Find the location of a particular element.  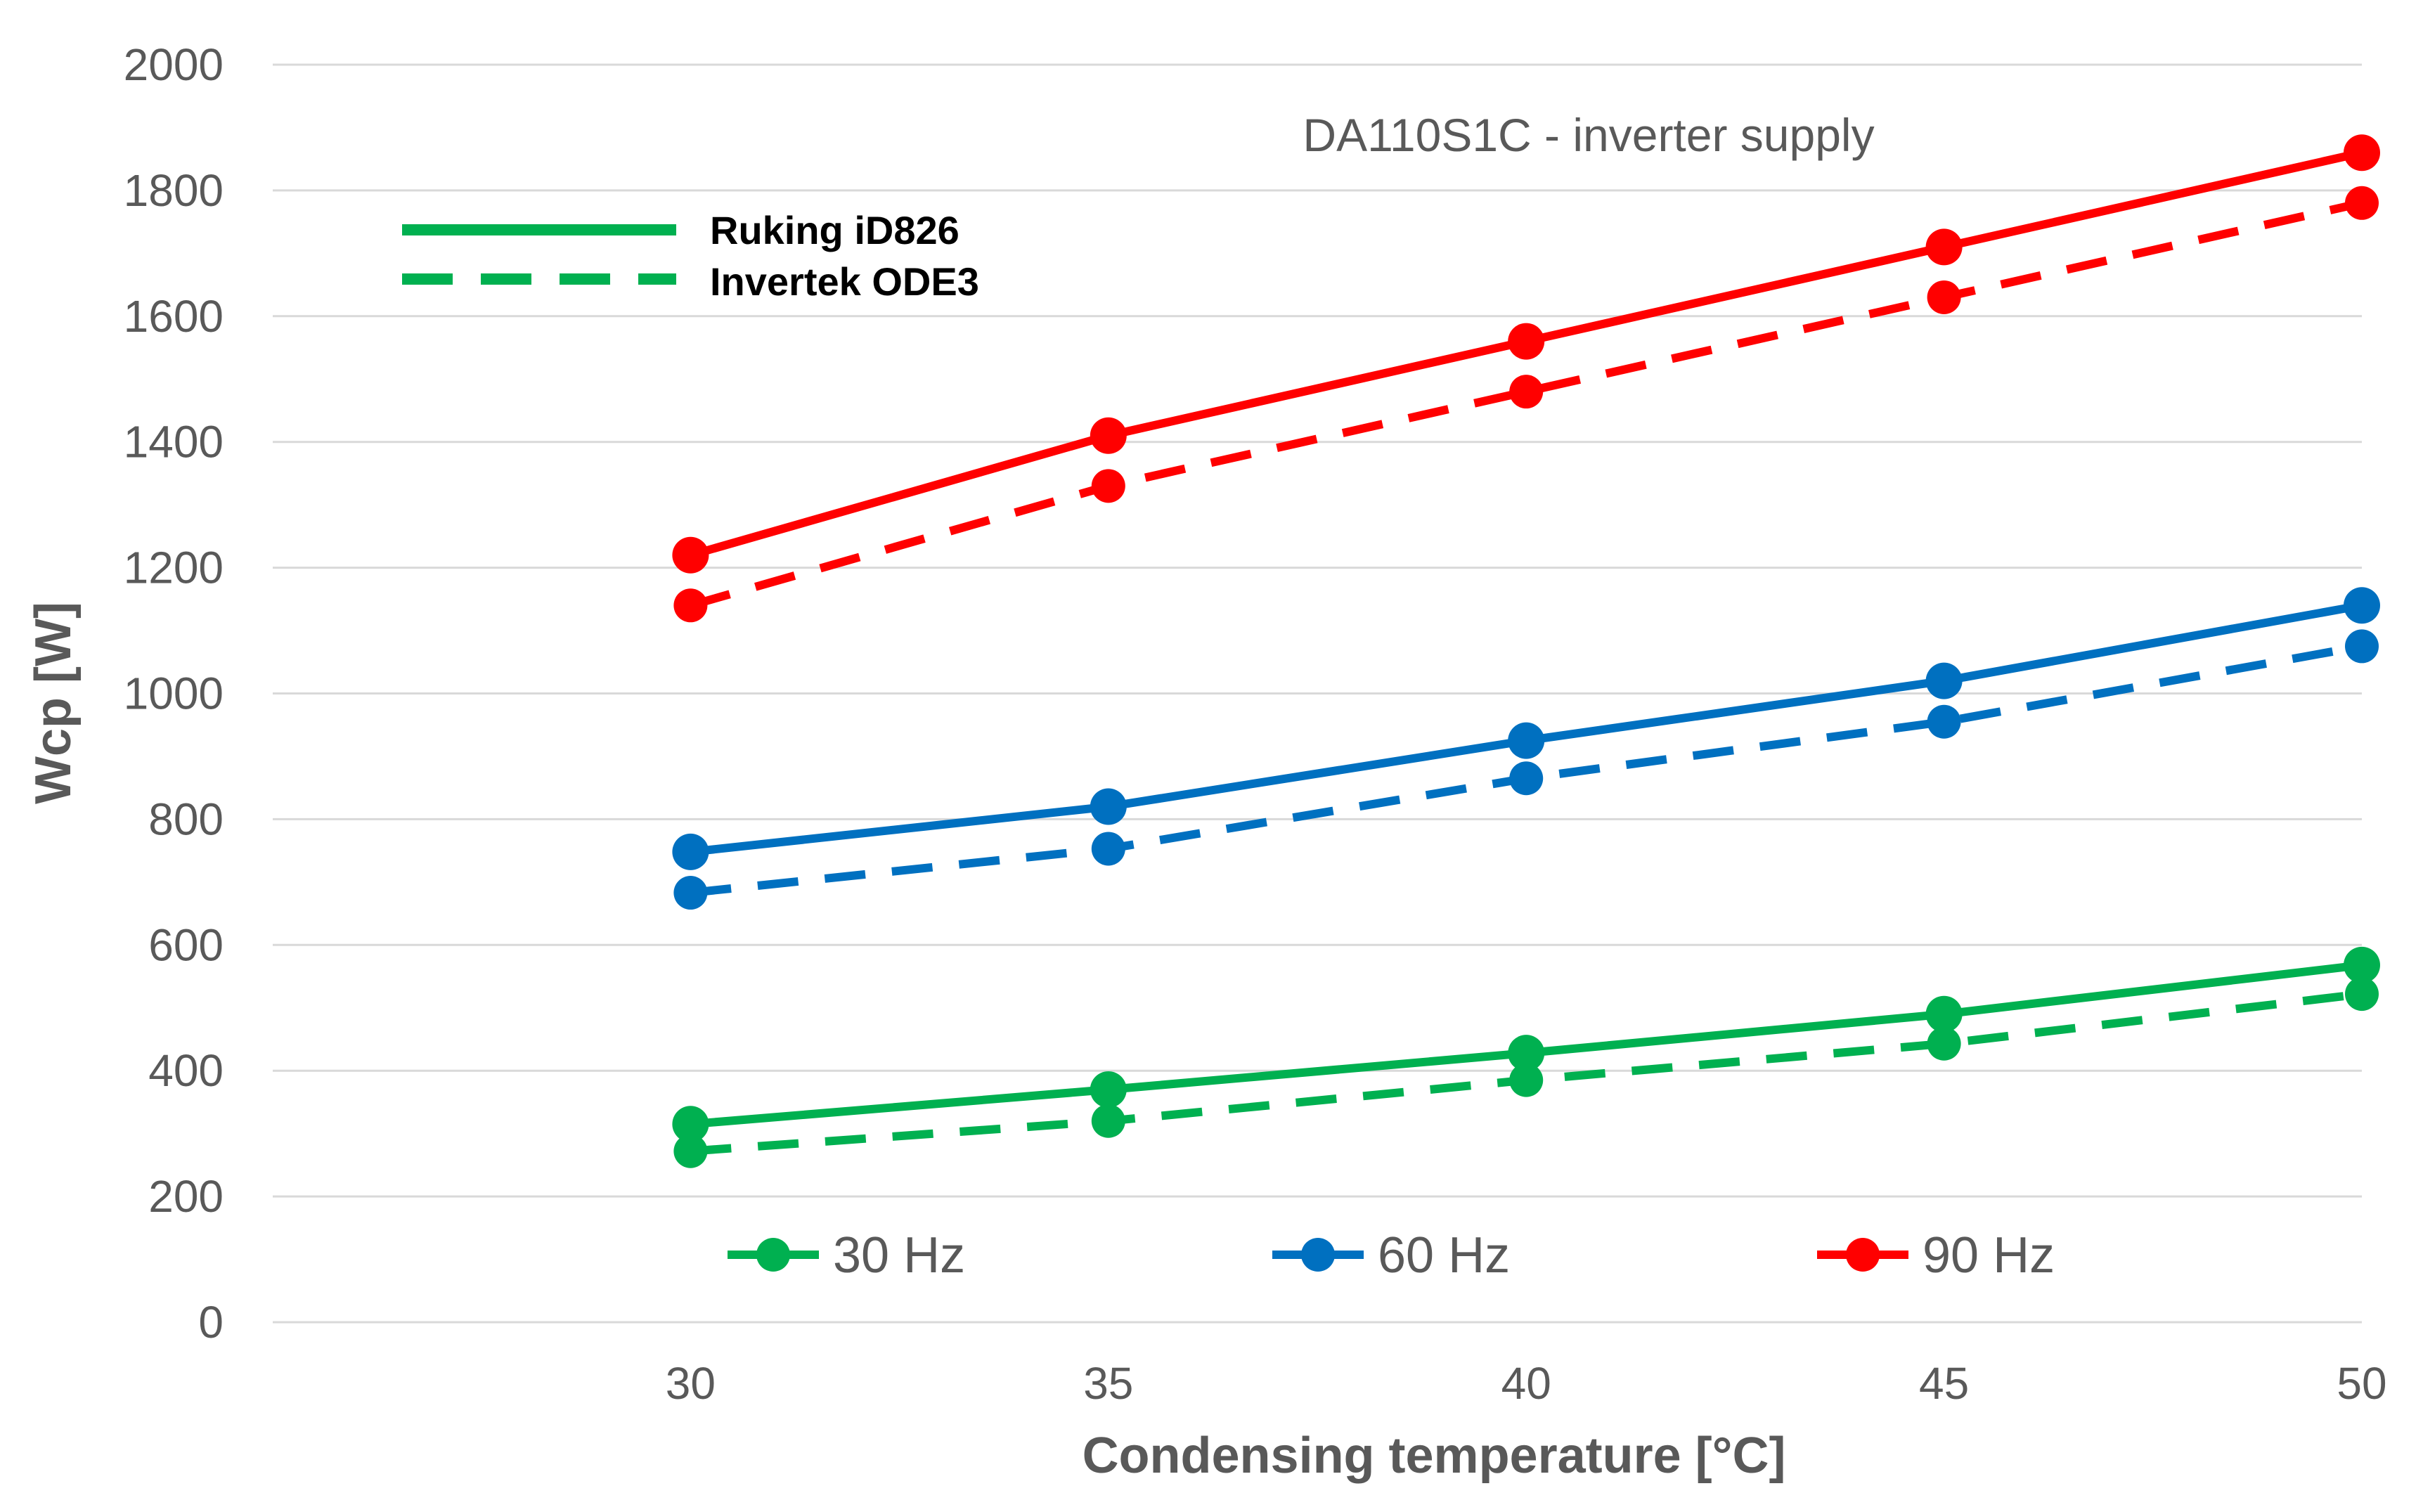

legend-ruking-label: Ruking iD826 is located at coordinates (834, 230).